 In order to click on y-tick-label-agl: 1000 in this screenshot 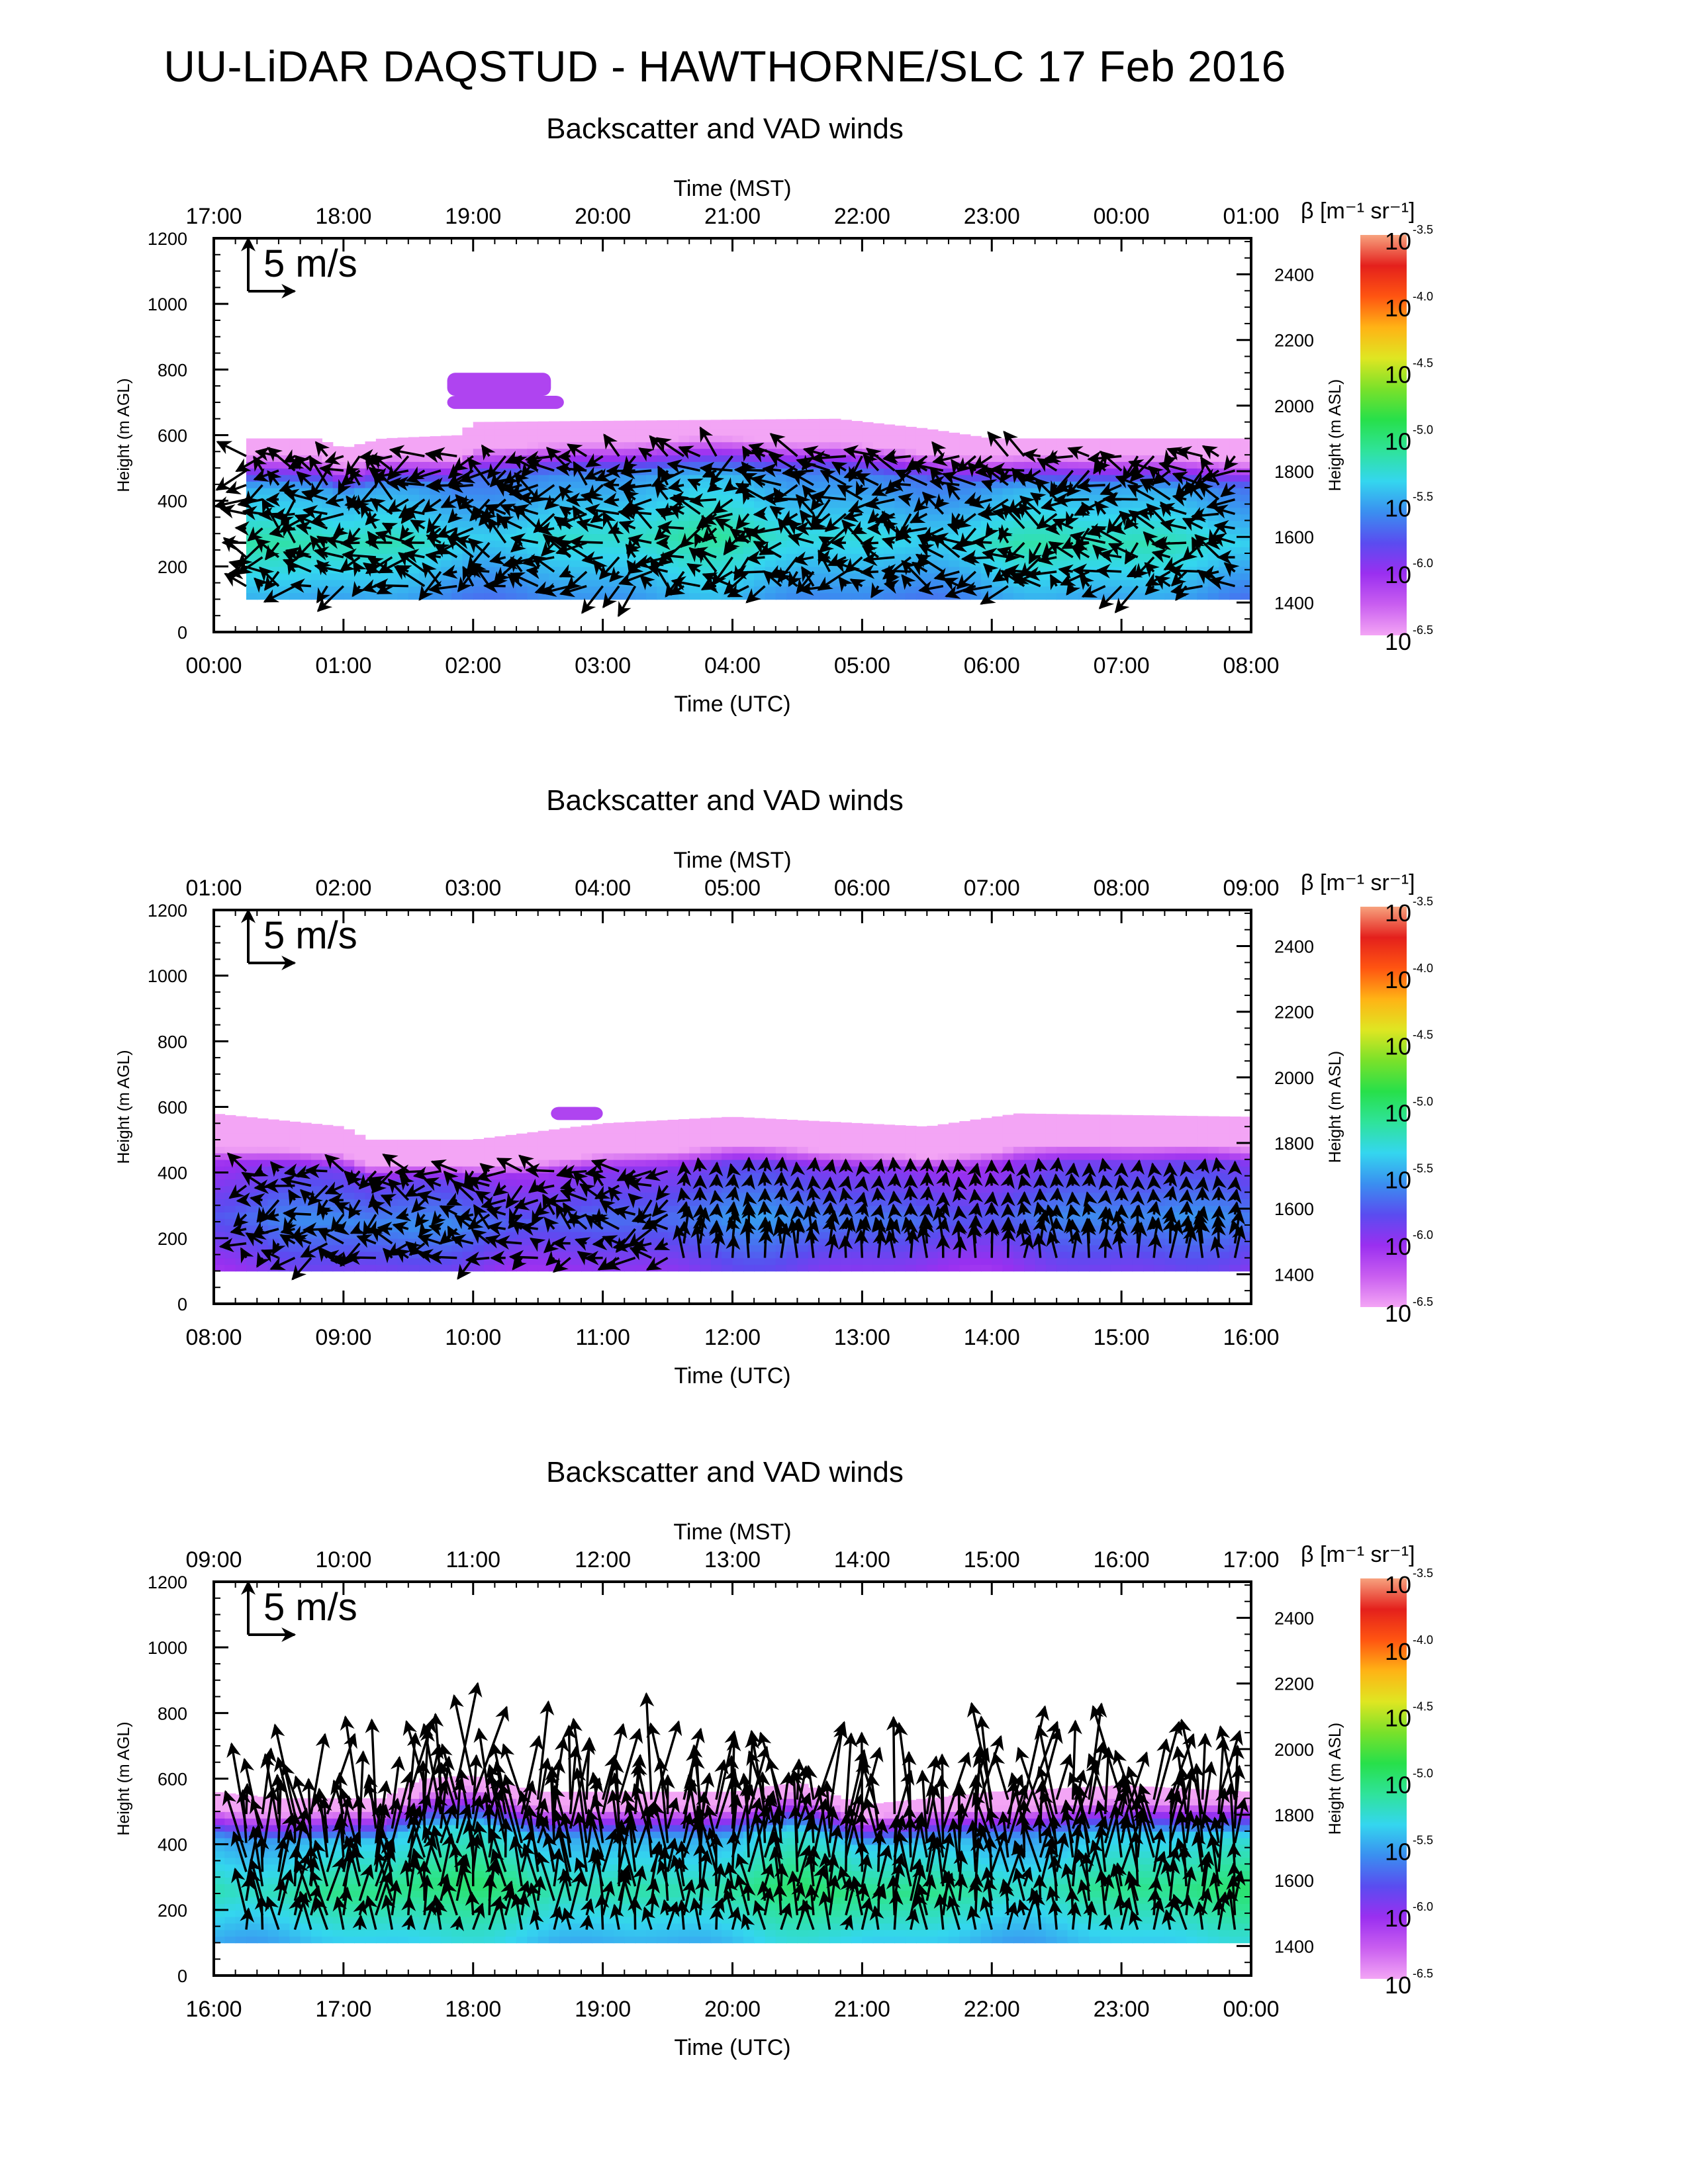, I will do `click(167, 304)`.